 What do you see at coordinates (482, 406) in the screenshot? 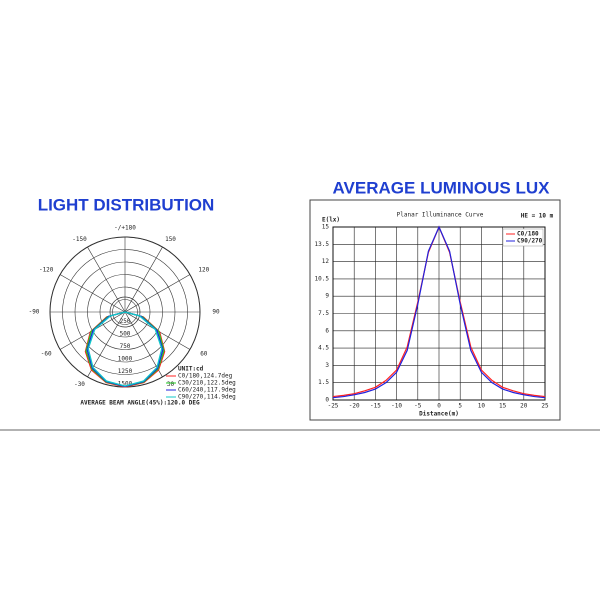
I see `x-tick-label: 10` at bounding box center [482, 406].